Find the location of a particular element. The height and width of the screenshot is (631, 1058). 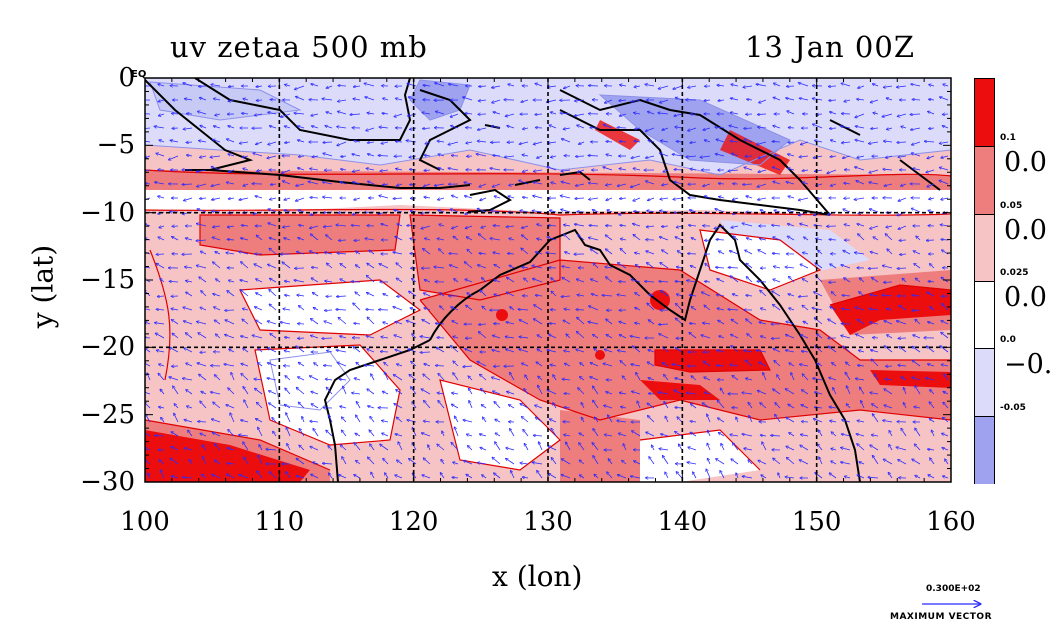

colorbar-big-label: 0.0 is located at coordinates (1025, 163).